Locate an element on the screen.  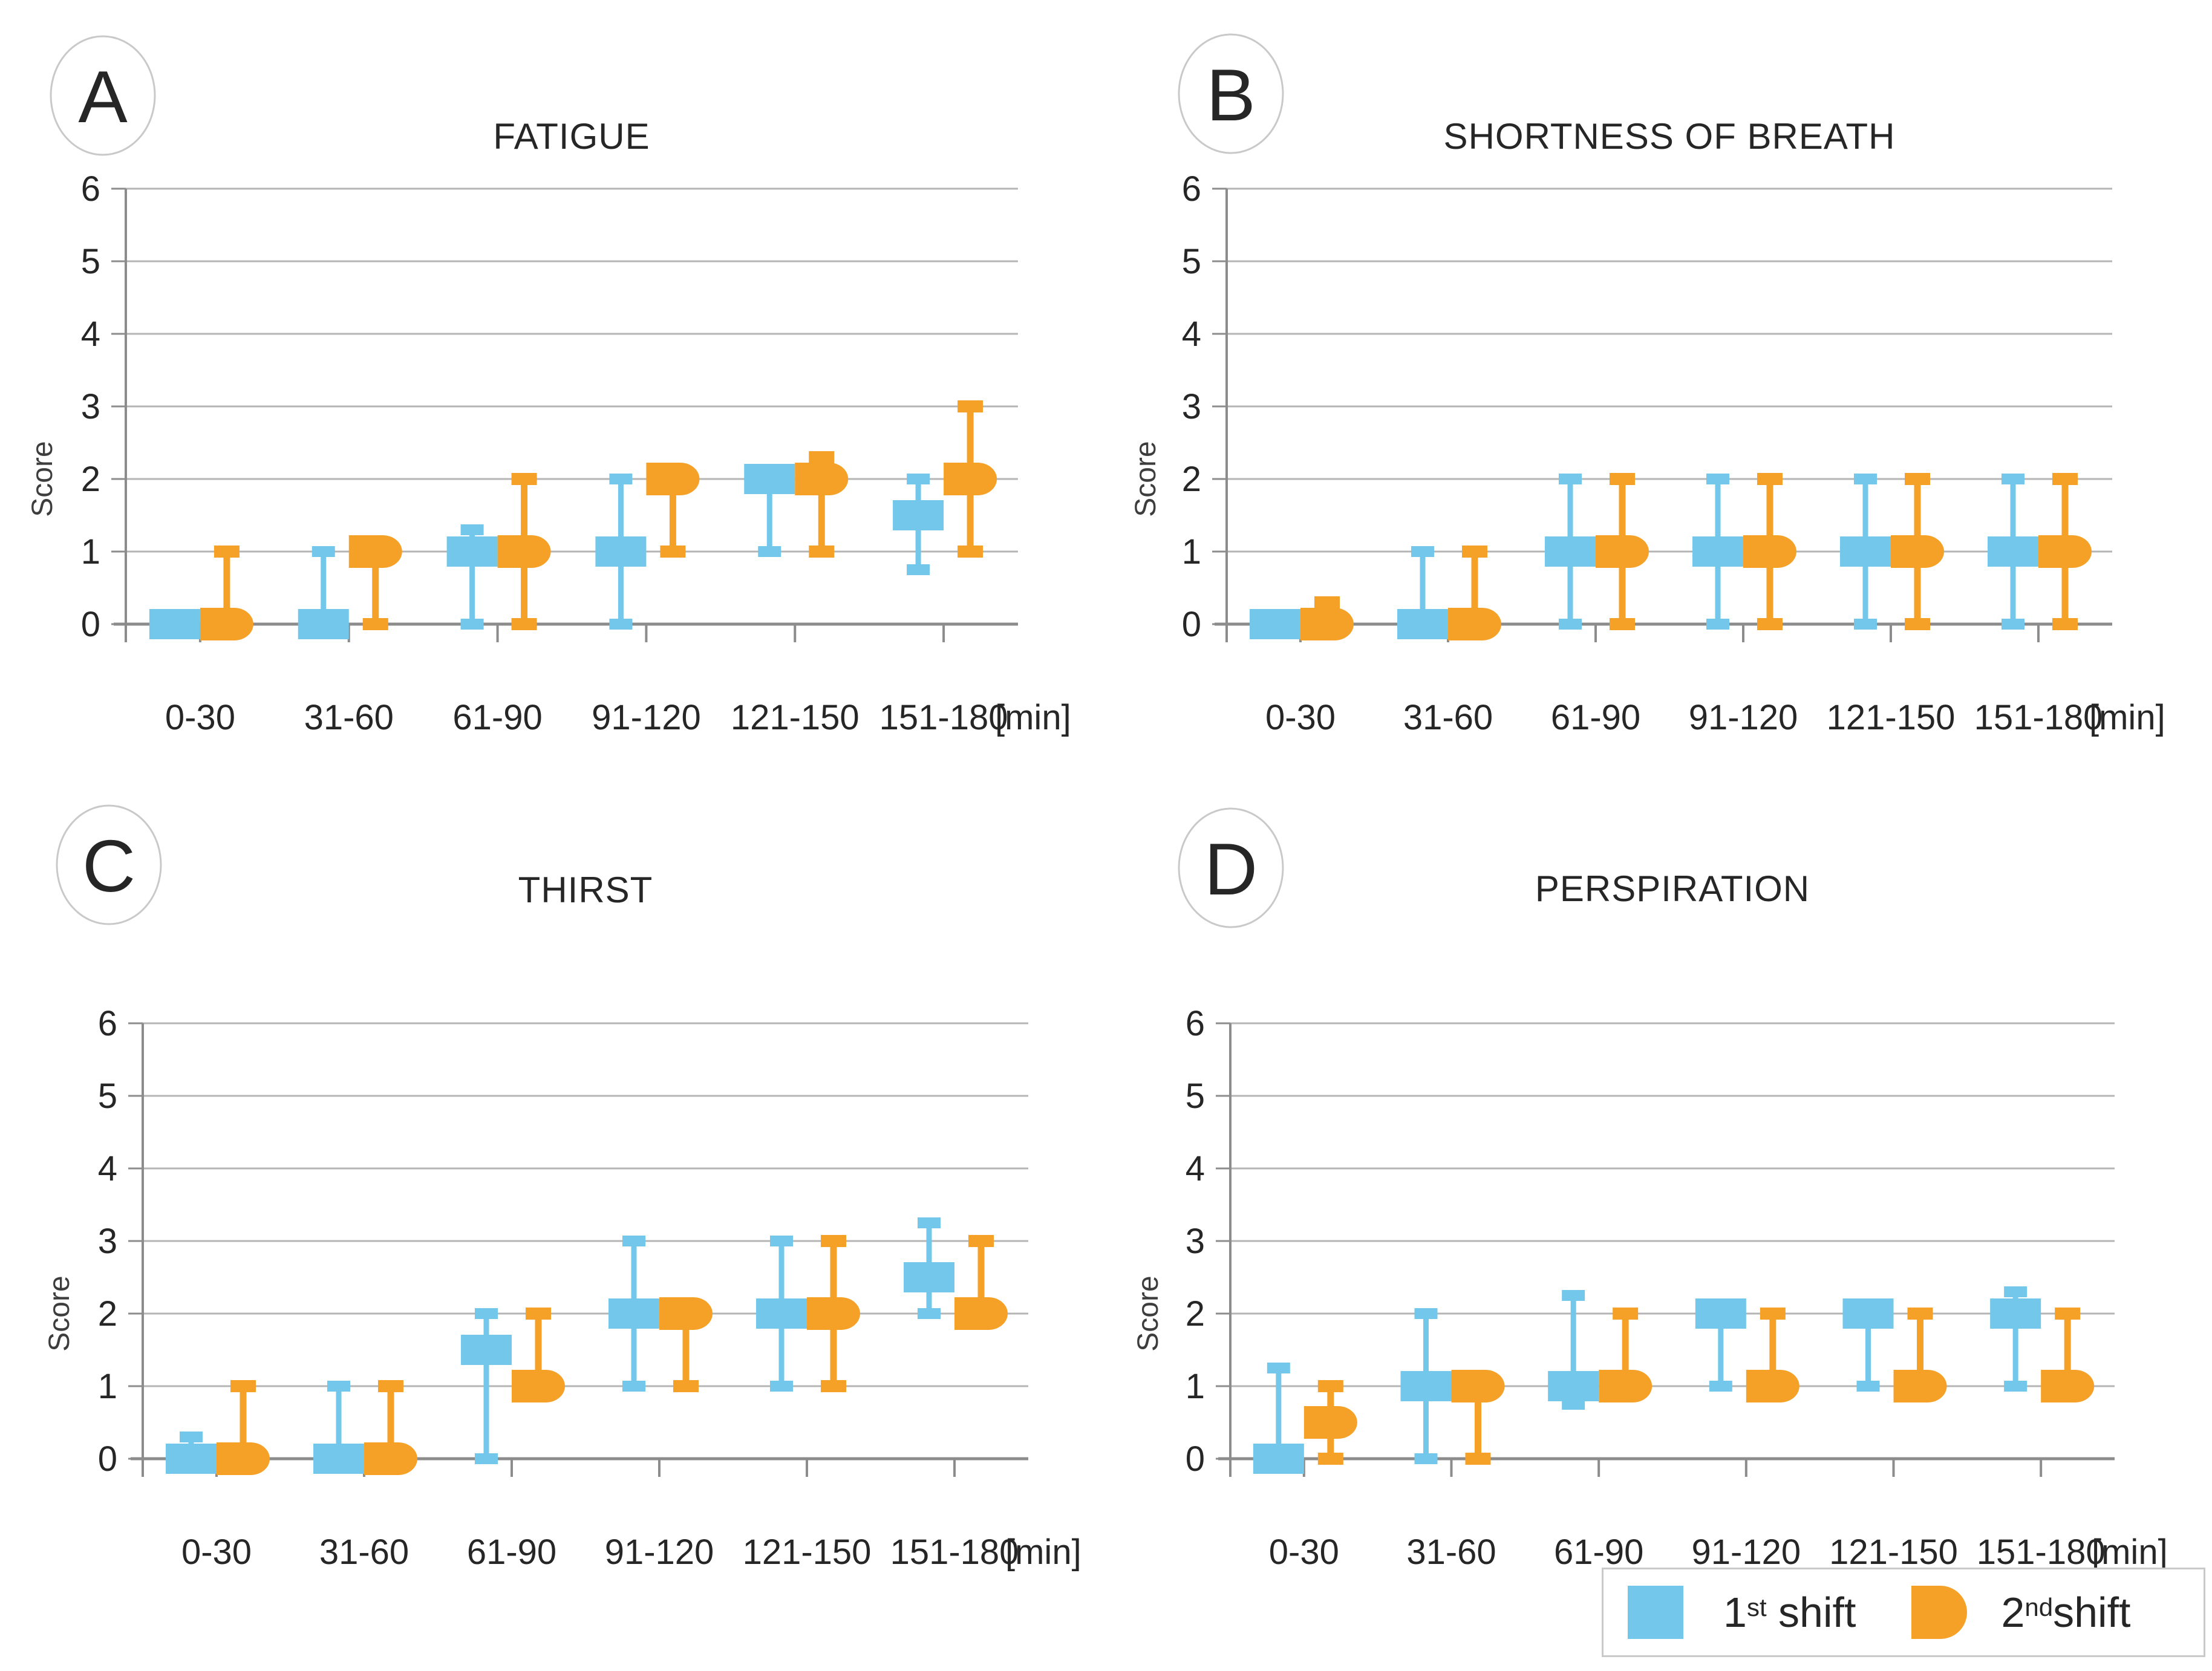
panel-a-ytick-label-4: 4 is located at coordinates (90, 334).